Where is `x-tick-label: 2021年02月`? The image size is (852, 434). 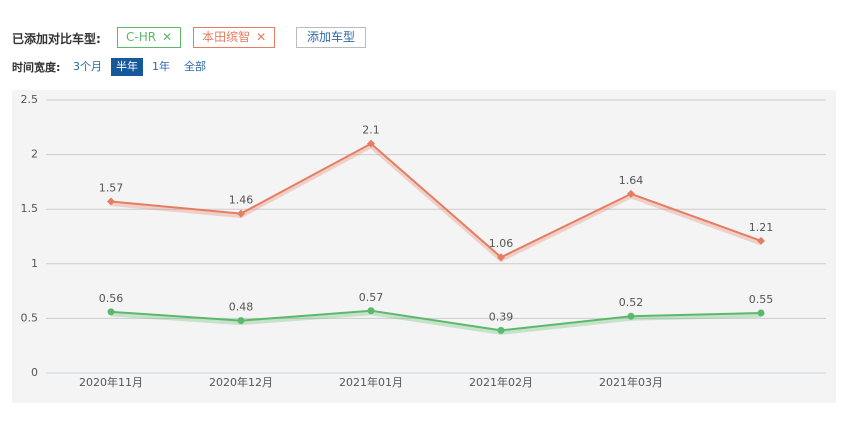 x-tick-label: 2021年02月 is located at coordinates (501, 382).